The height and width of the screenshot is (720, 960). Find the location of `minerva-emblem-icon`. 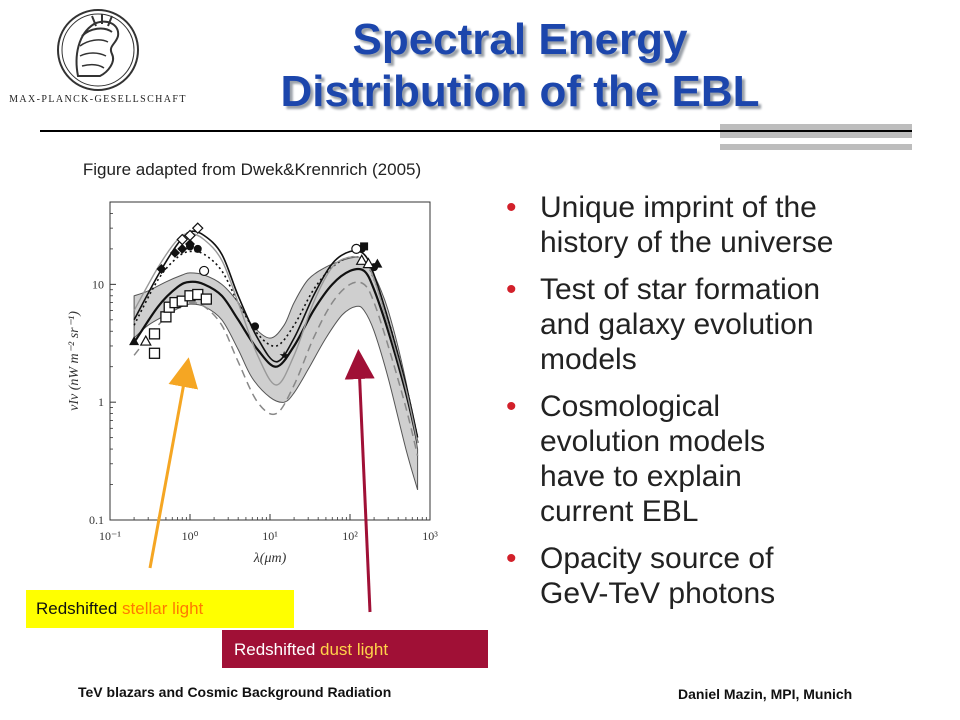

minerva-emblem-icon is located at coordinates (98, 50).